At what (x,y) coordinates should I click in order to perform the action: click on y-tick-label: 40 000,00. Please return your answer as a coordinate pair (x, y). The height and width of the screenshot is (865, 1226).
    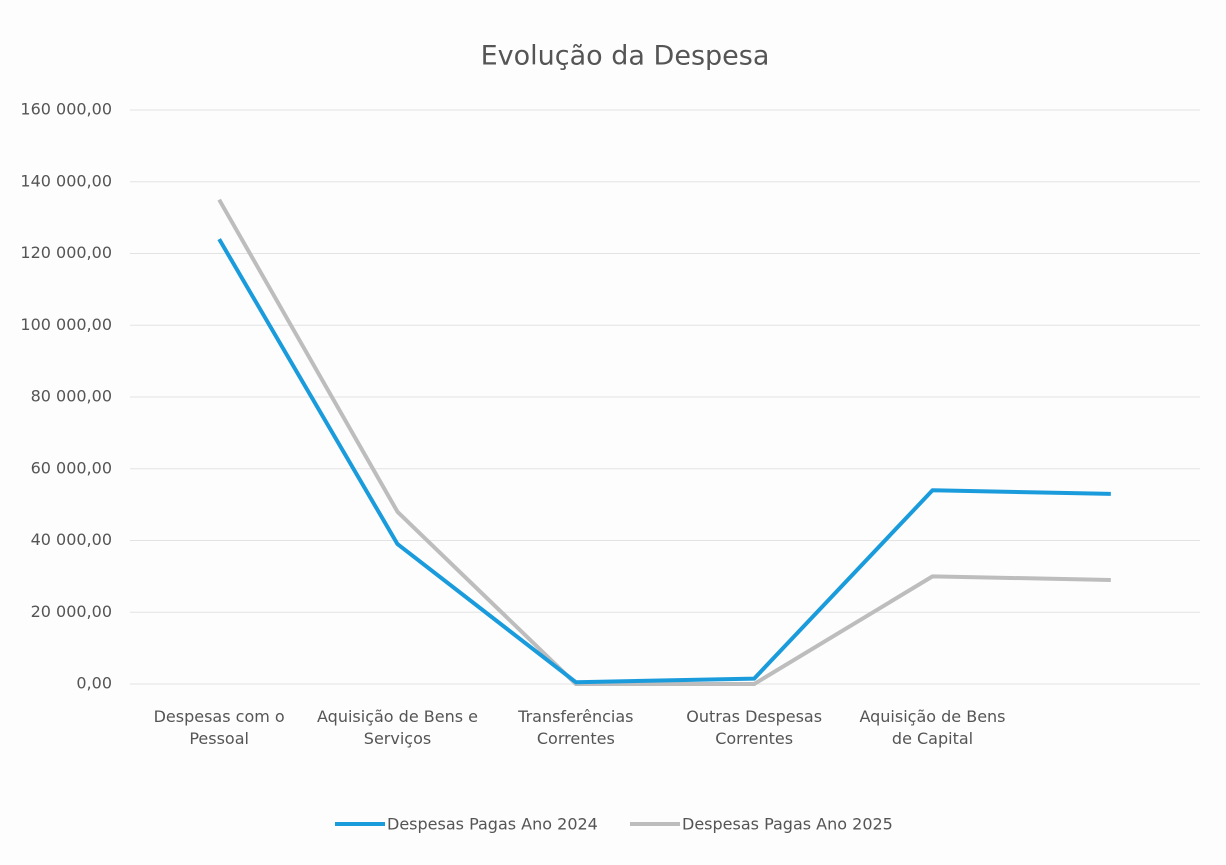
    Looking at the image, I should click on (71, 539).